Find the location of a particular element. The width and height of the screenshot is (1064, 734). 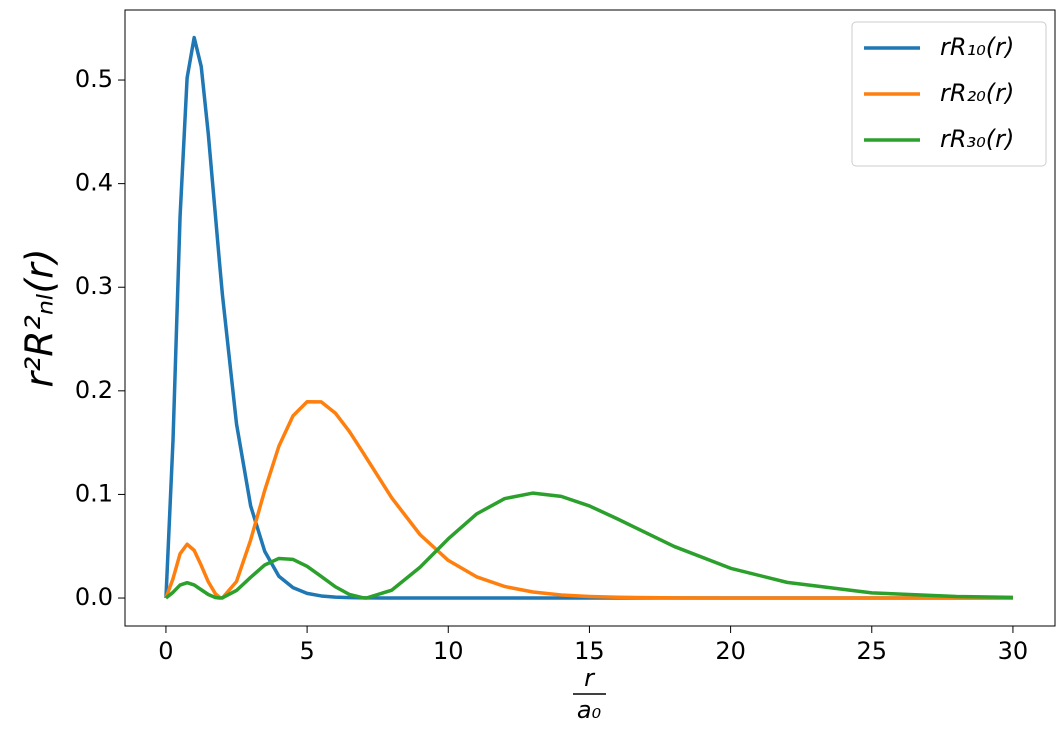

legend-label: rR₁₀(r) is located at coordinates (977, 47).